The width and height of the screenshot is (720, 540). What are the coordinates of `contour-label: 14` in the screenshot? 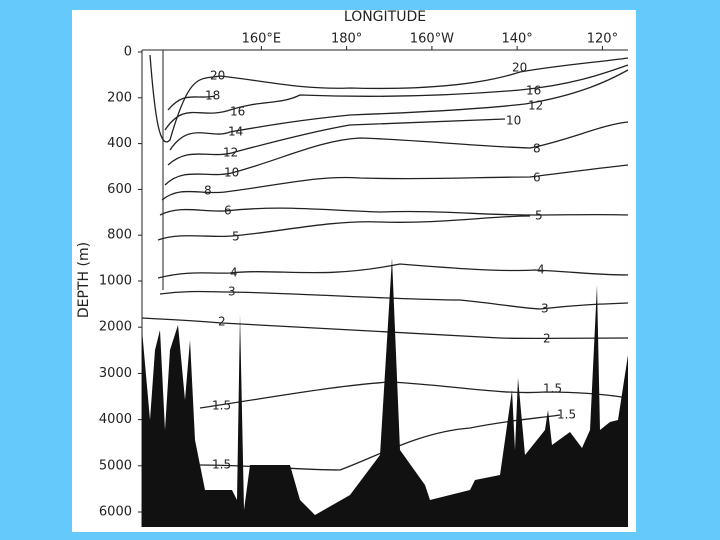 It's located at (235, 132).